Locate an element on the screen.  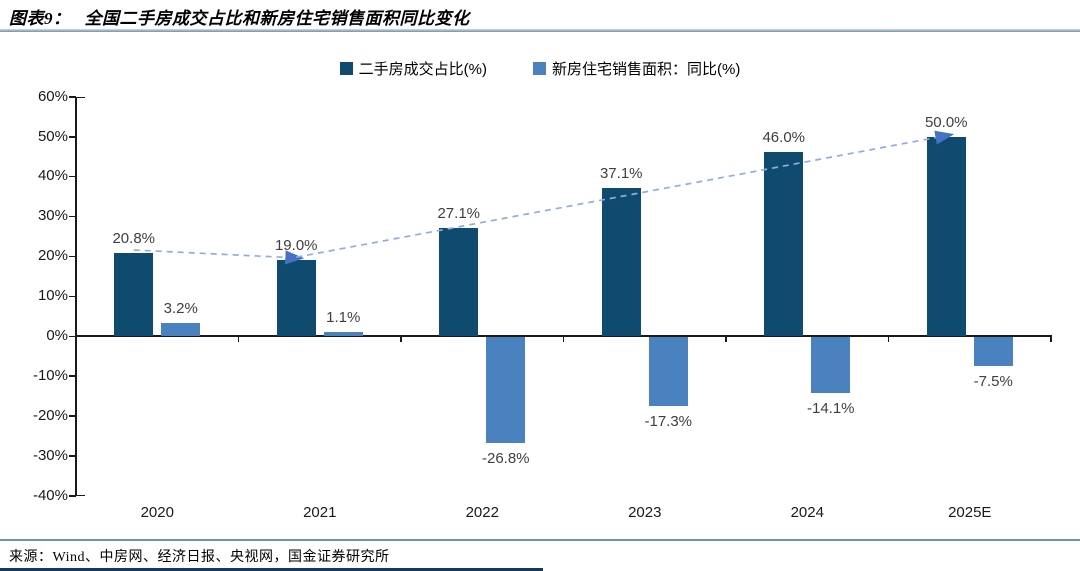
data-label: 37.1% is located at coordinates (621, 173).